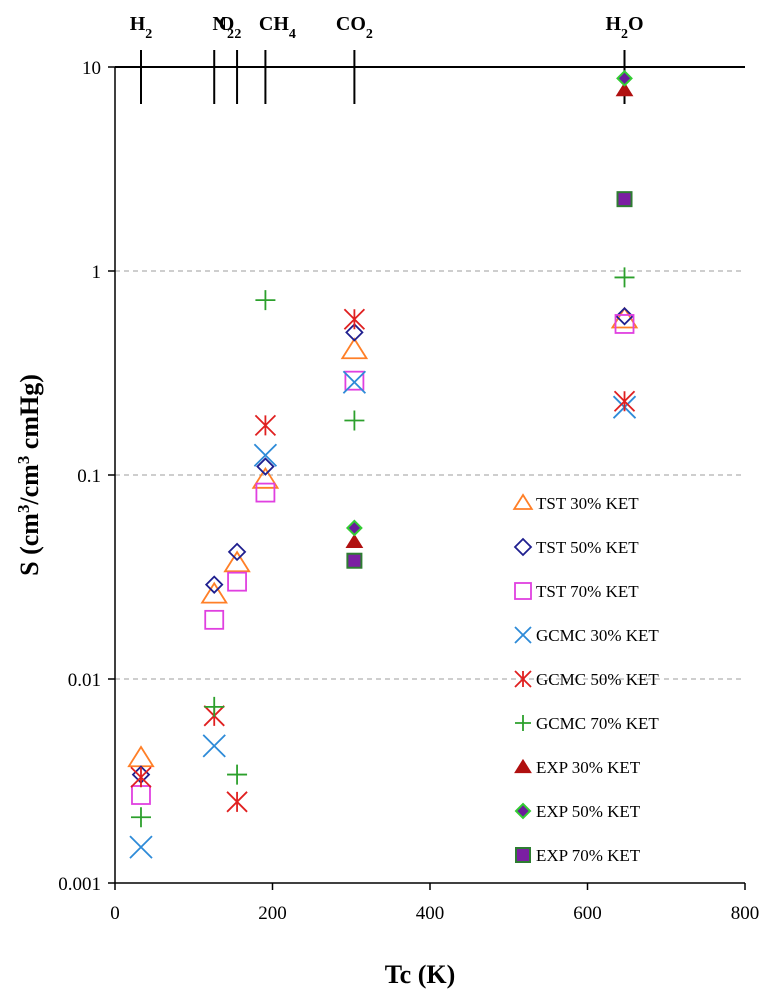 The width and height of the screenshot is (775, 1005). I want to click on x-tick-label-800: 800, so click(745, 913).